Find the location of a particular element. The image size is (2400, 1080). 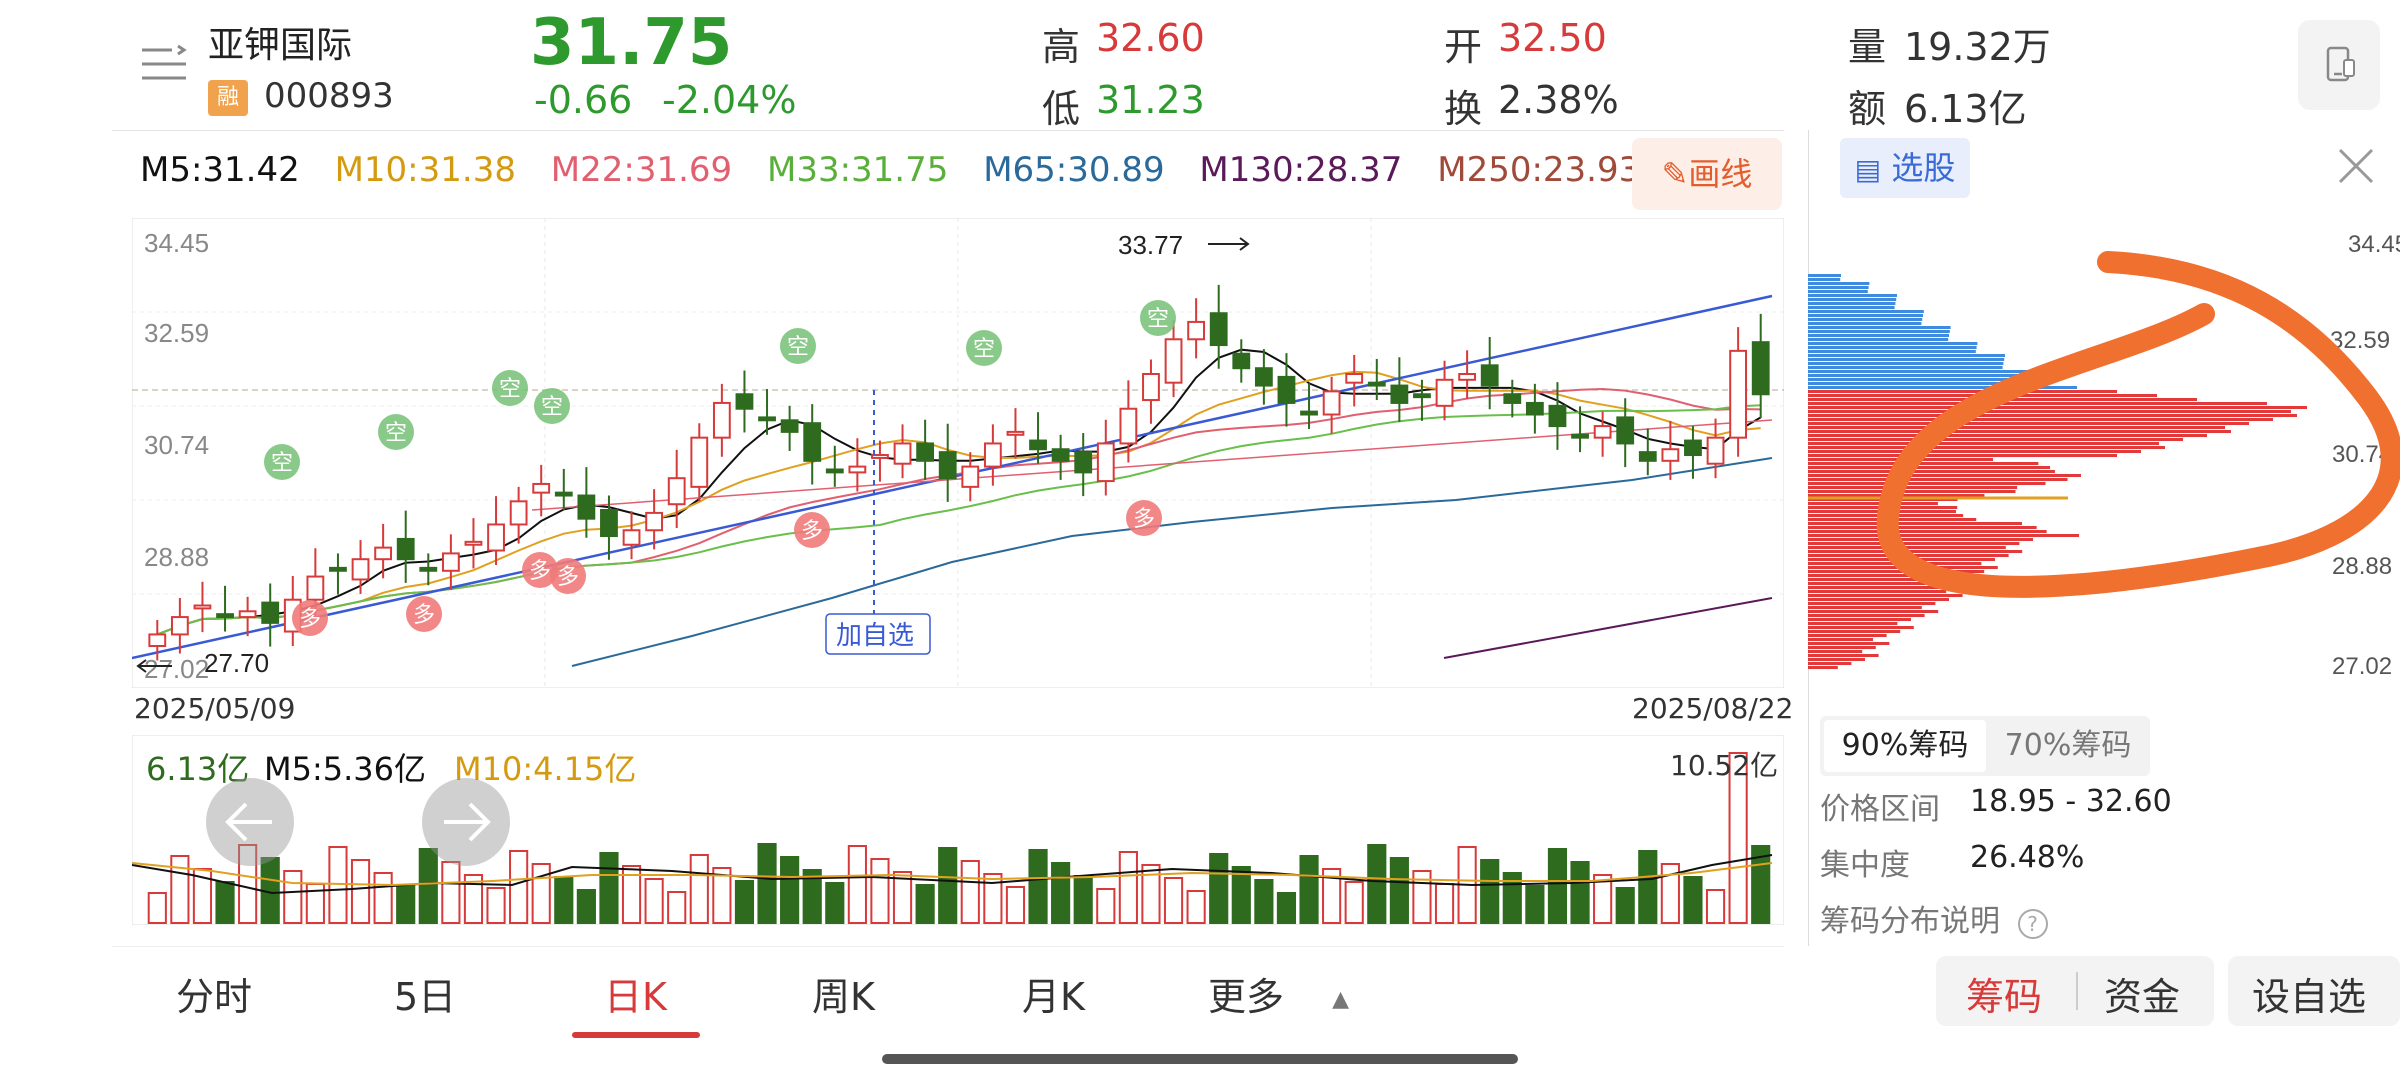

tab-chip-70: 70%筹码 is located at coordinates (2068, 745).